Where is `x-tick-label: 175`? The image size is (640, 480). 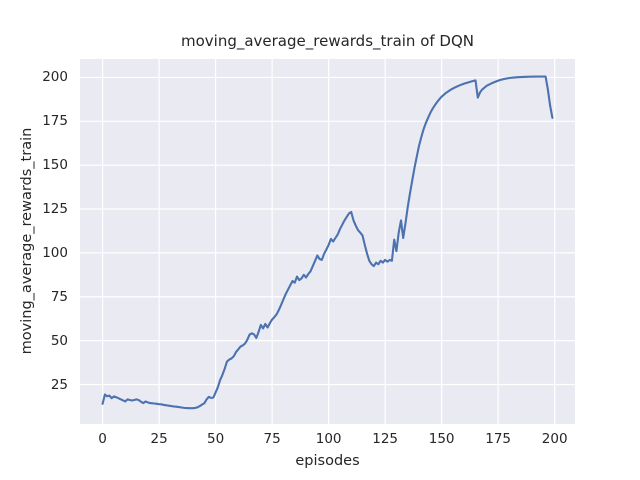
x-tick-label: 175 is located at coordinates (498, 439).